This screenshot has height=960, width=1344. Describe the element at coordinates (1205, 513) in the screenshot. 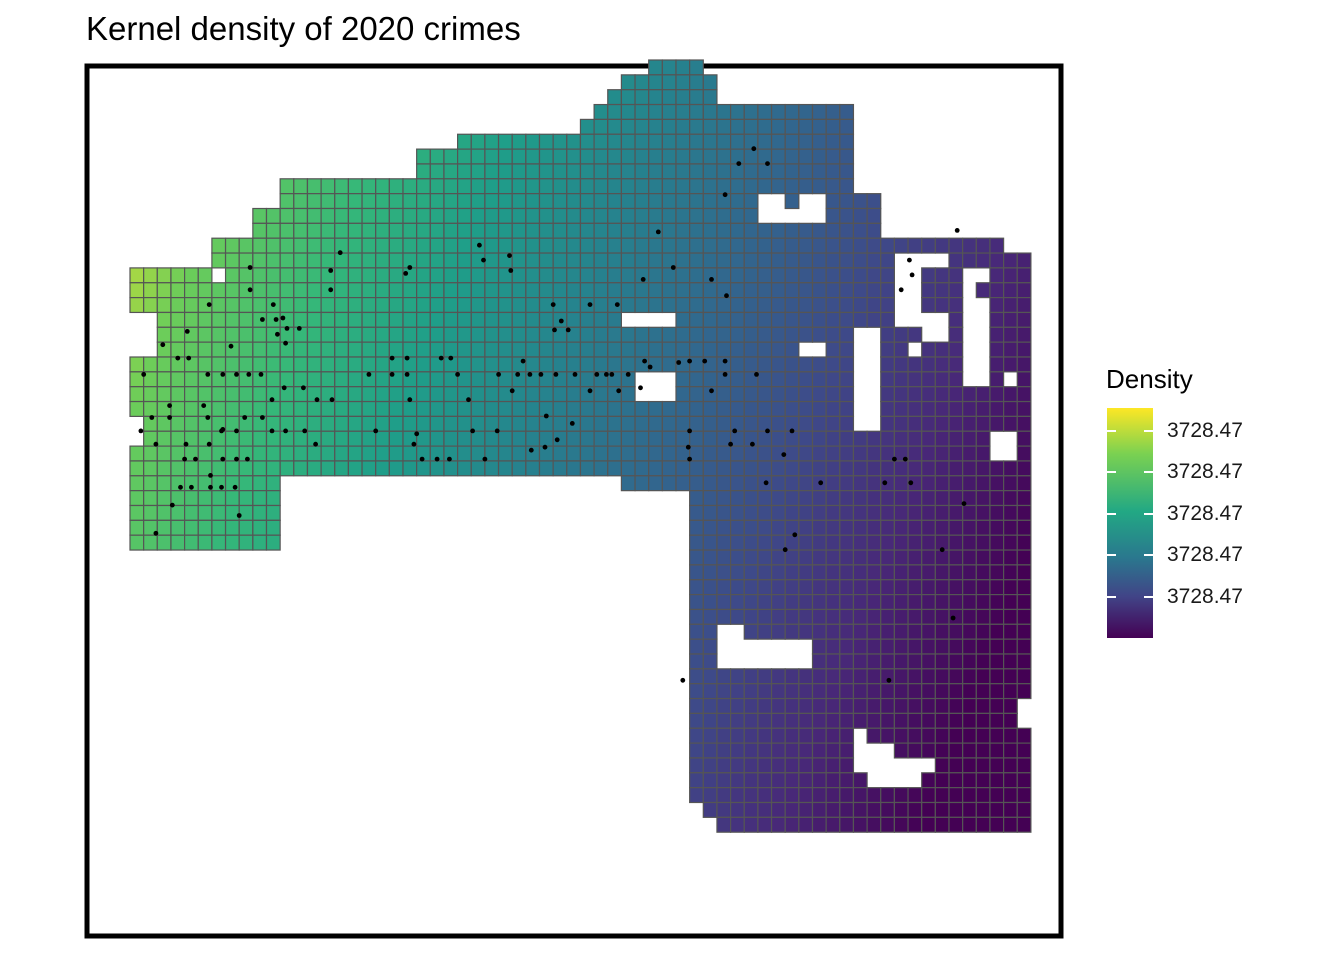

I see `legend-label: 3728.47` at that location.